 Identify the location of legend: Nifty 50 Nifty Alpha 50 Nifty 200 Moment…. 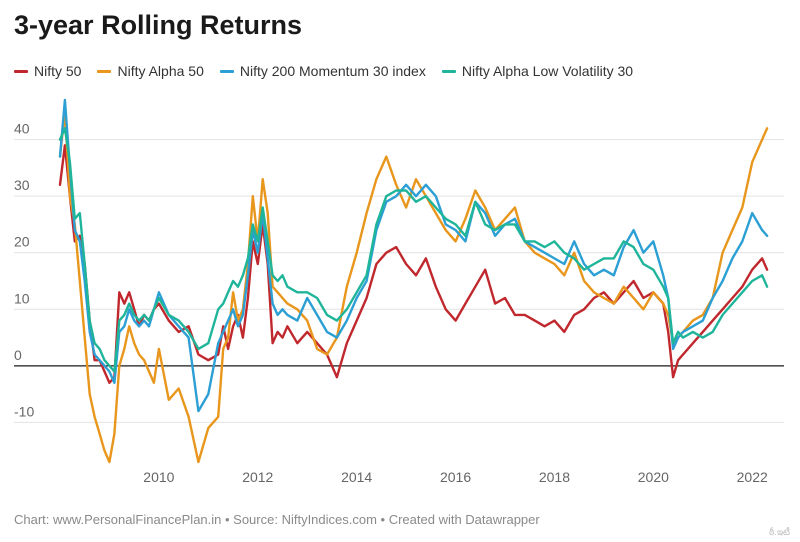
(323, 71).